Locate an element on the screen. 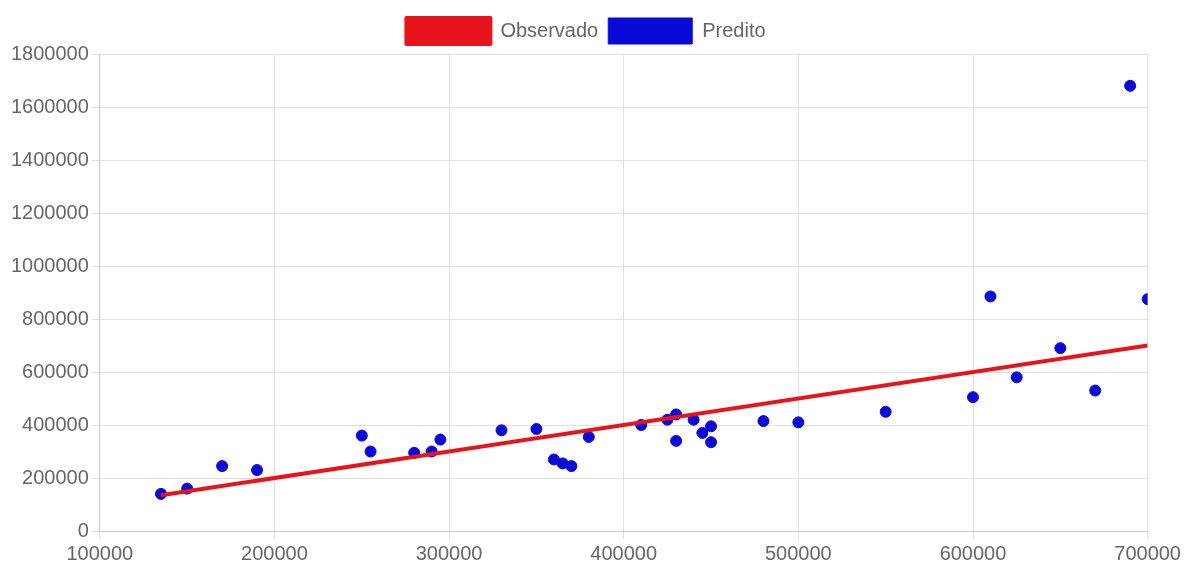 Image resolution: width=1192 pixels, height=577 pixels. y-tick-label: 1400000 is located at coordinates (49, 158).